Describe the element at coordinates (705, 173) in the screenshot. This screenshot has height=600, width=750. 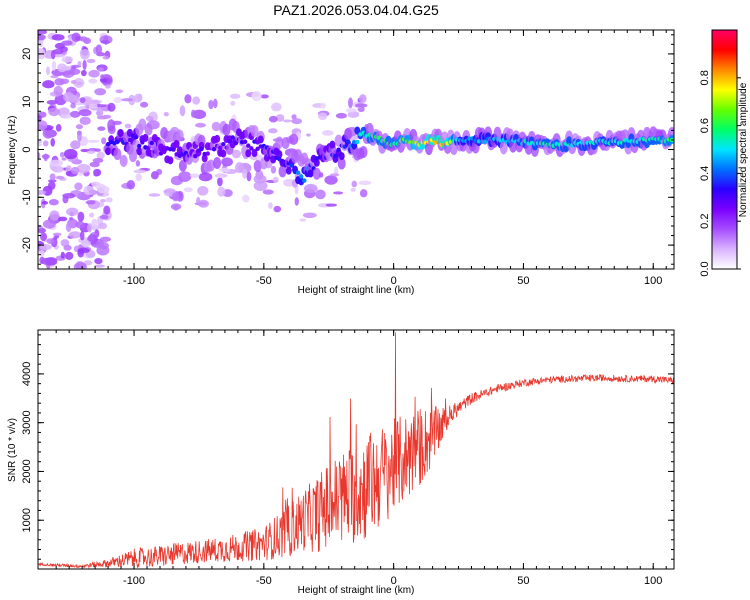
I see `colorbar-tick-label: 0.4` at that location.